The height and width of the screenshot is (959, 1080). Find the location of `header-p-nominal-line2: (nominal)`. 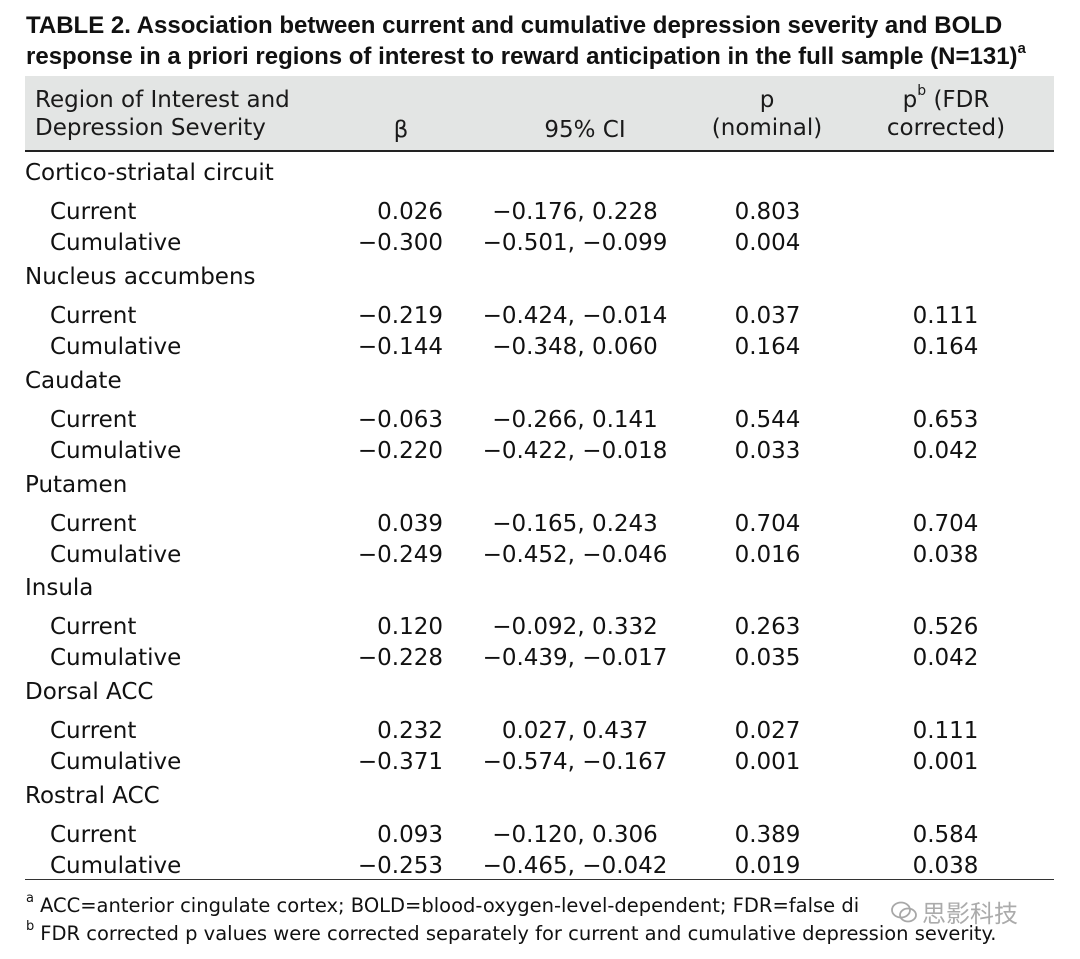

header-p-nominal-line2: (nominal) is located at coordinates (767, 128).